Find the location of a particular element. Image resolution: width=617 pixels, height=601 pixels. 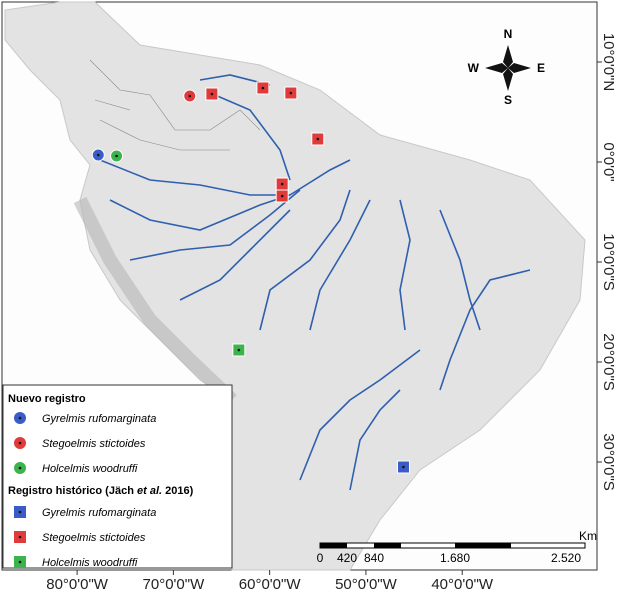

y-tick-label: 30°0'0"S is located at coordinates (608, 462).